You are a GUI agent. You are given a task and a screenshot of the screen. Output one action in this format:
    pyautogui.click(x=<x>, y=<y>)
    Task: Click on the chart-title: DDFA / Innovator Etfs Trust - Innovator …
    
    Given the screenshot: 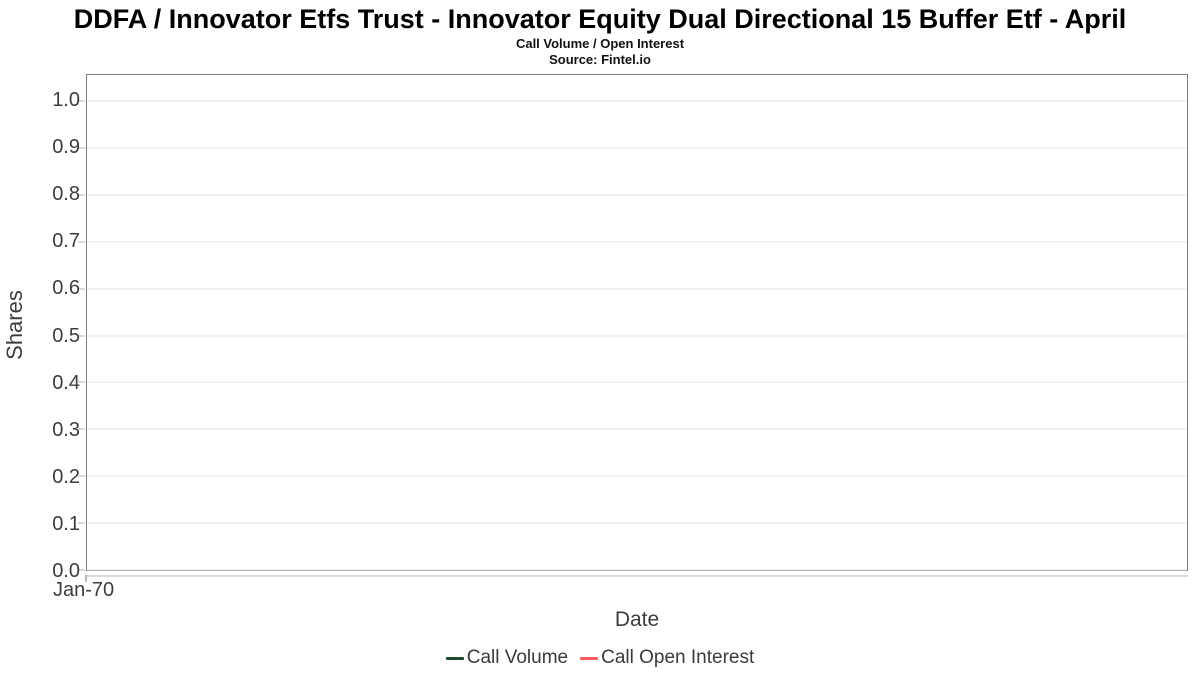 What is the action you would take?
    pyautogui.click(x=600, y=19)
    